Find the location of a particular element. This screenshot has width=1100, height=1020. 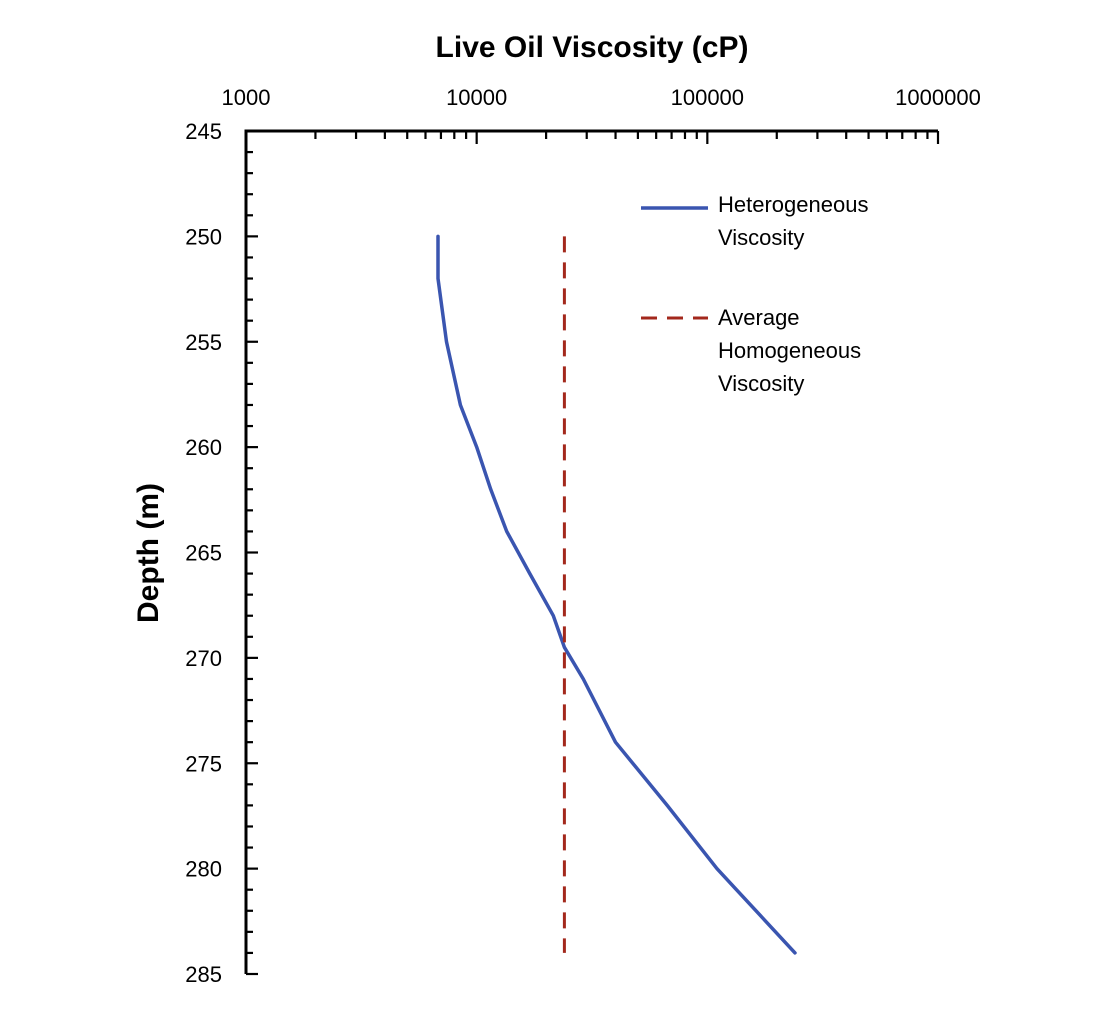

legend-label: Heterogeneous Viscosity is located at coordinates (793, 221).